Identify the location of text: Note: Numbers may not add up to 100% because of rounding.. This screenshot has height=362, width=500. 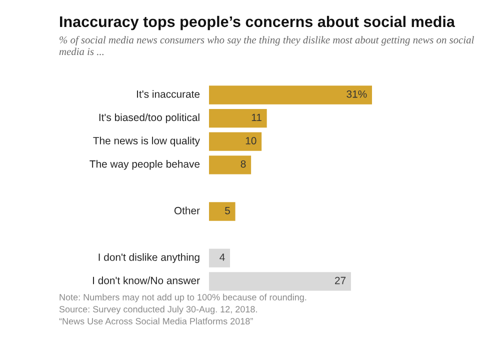
(183, 298).